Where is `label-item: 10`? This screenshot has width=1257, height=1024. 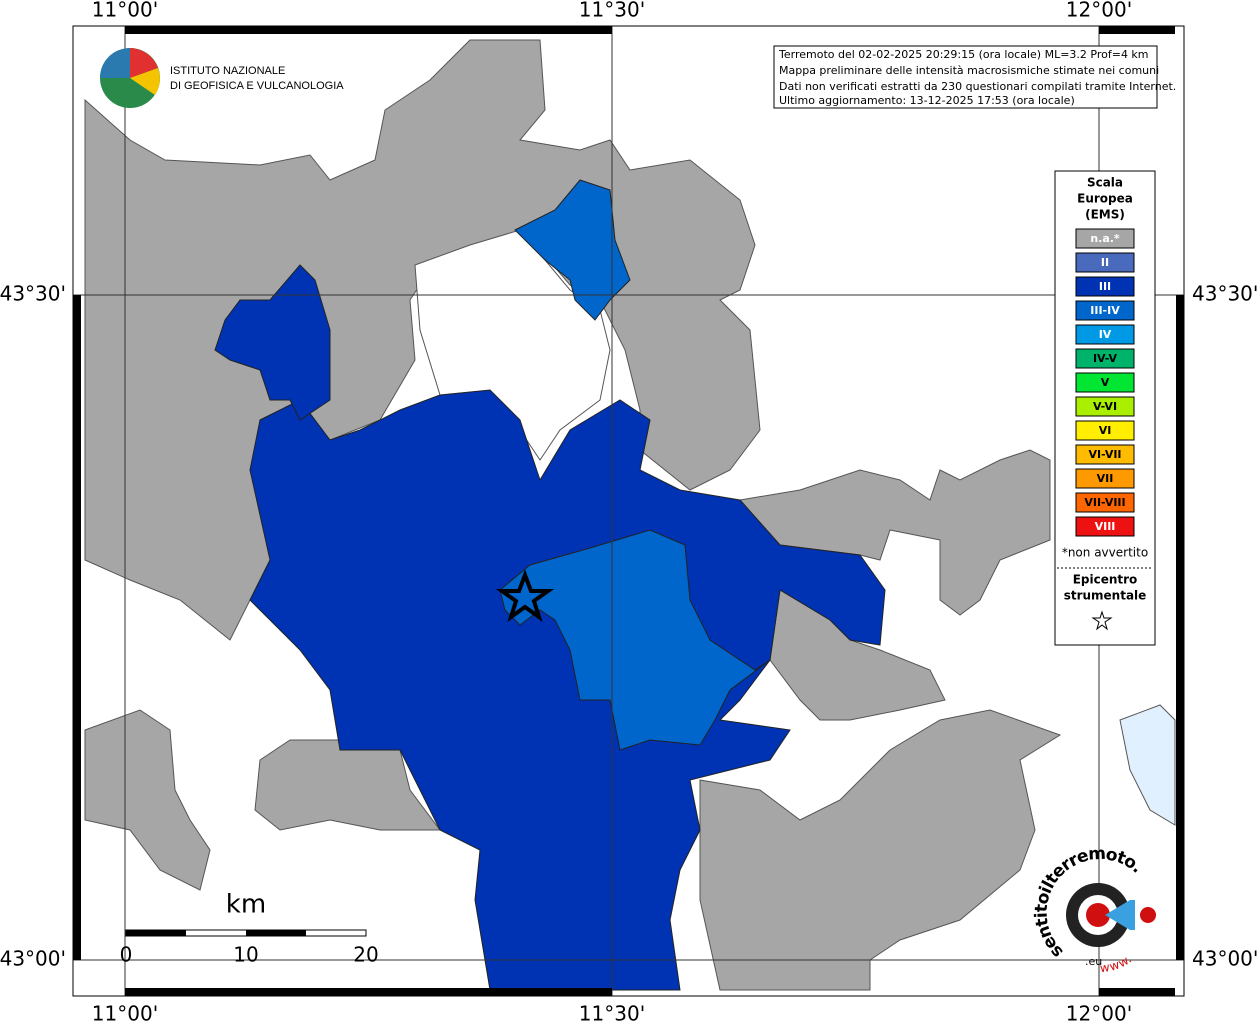
label-item: 10 is located at coordinates (245, 955).